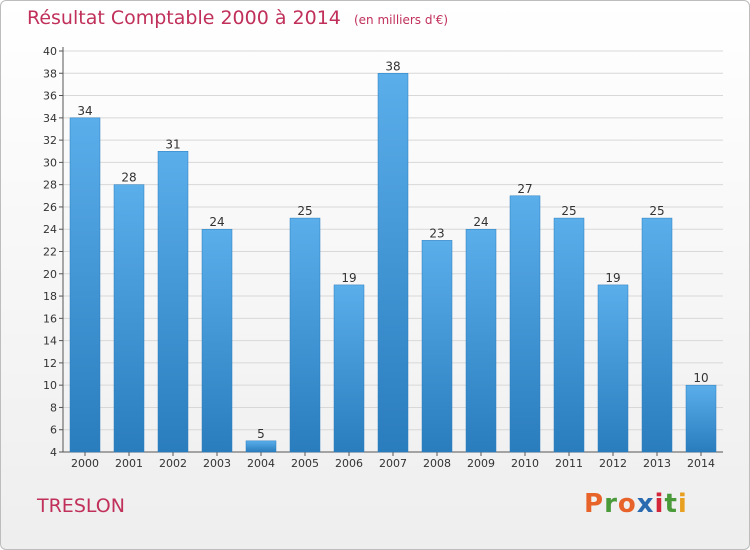 The image size is (750, 550). Describe the element at coordinates (50, 207) in the screenshot. I see `y-tick-label: 26` at that location.